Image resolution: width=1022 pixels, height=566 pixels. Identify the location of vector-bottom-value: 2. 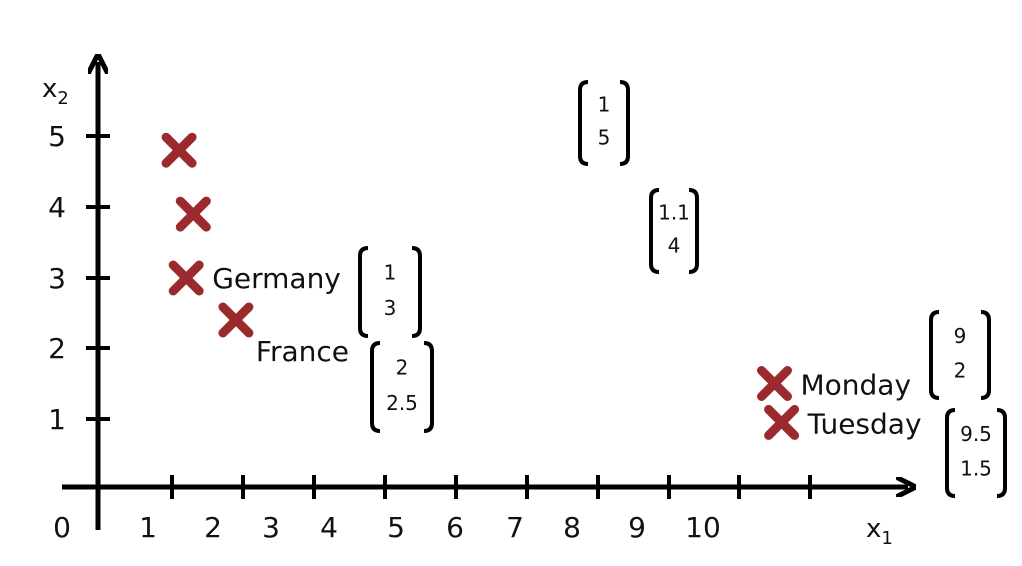
(960, 370).